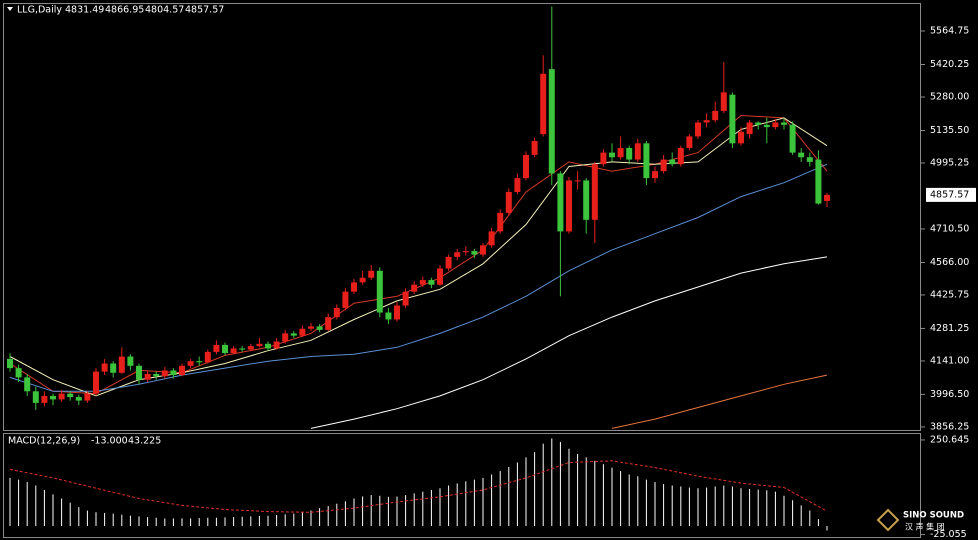  What do you see at coordinates (949, 360) in the screenshot?
I see `y-tick-label: 4141.00` at bounding box center [949, 360].